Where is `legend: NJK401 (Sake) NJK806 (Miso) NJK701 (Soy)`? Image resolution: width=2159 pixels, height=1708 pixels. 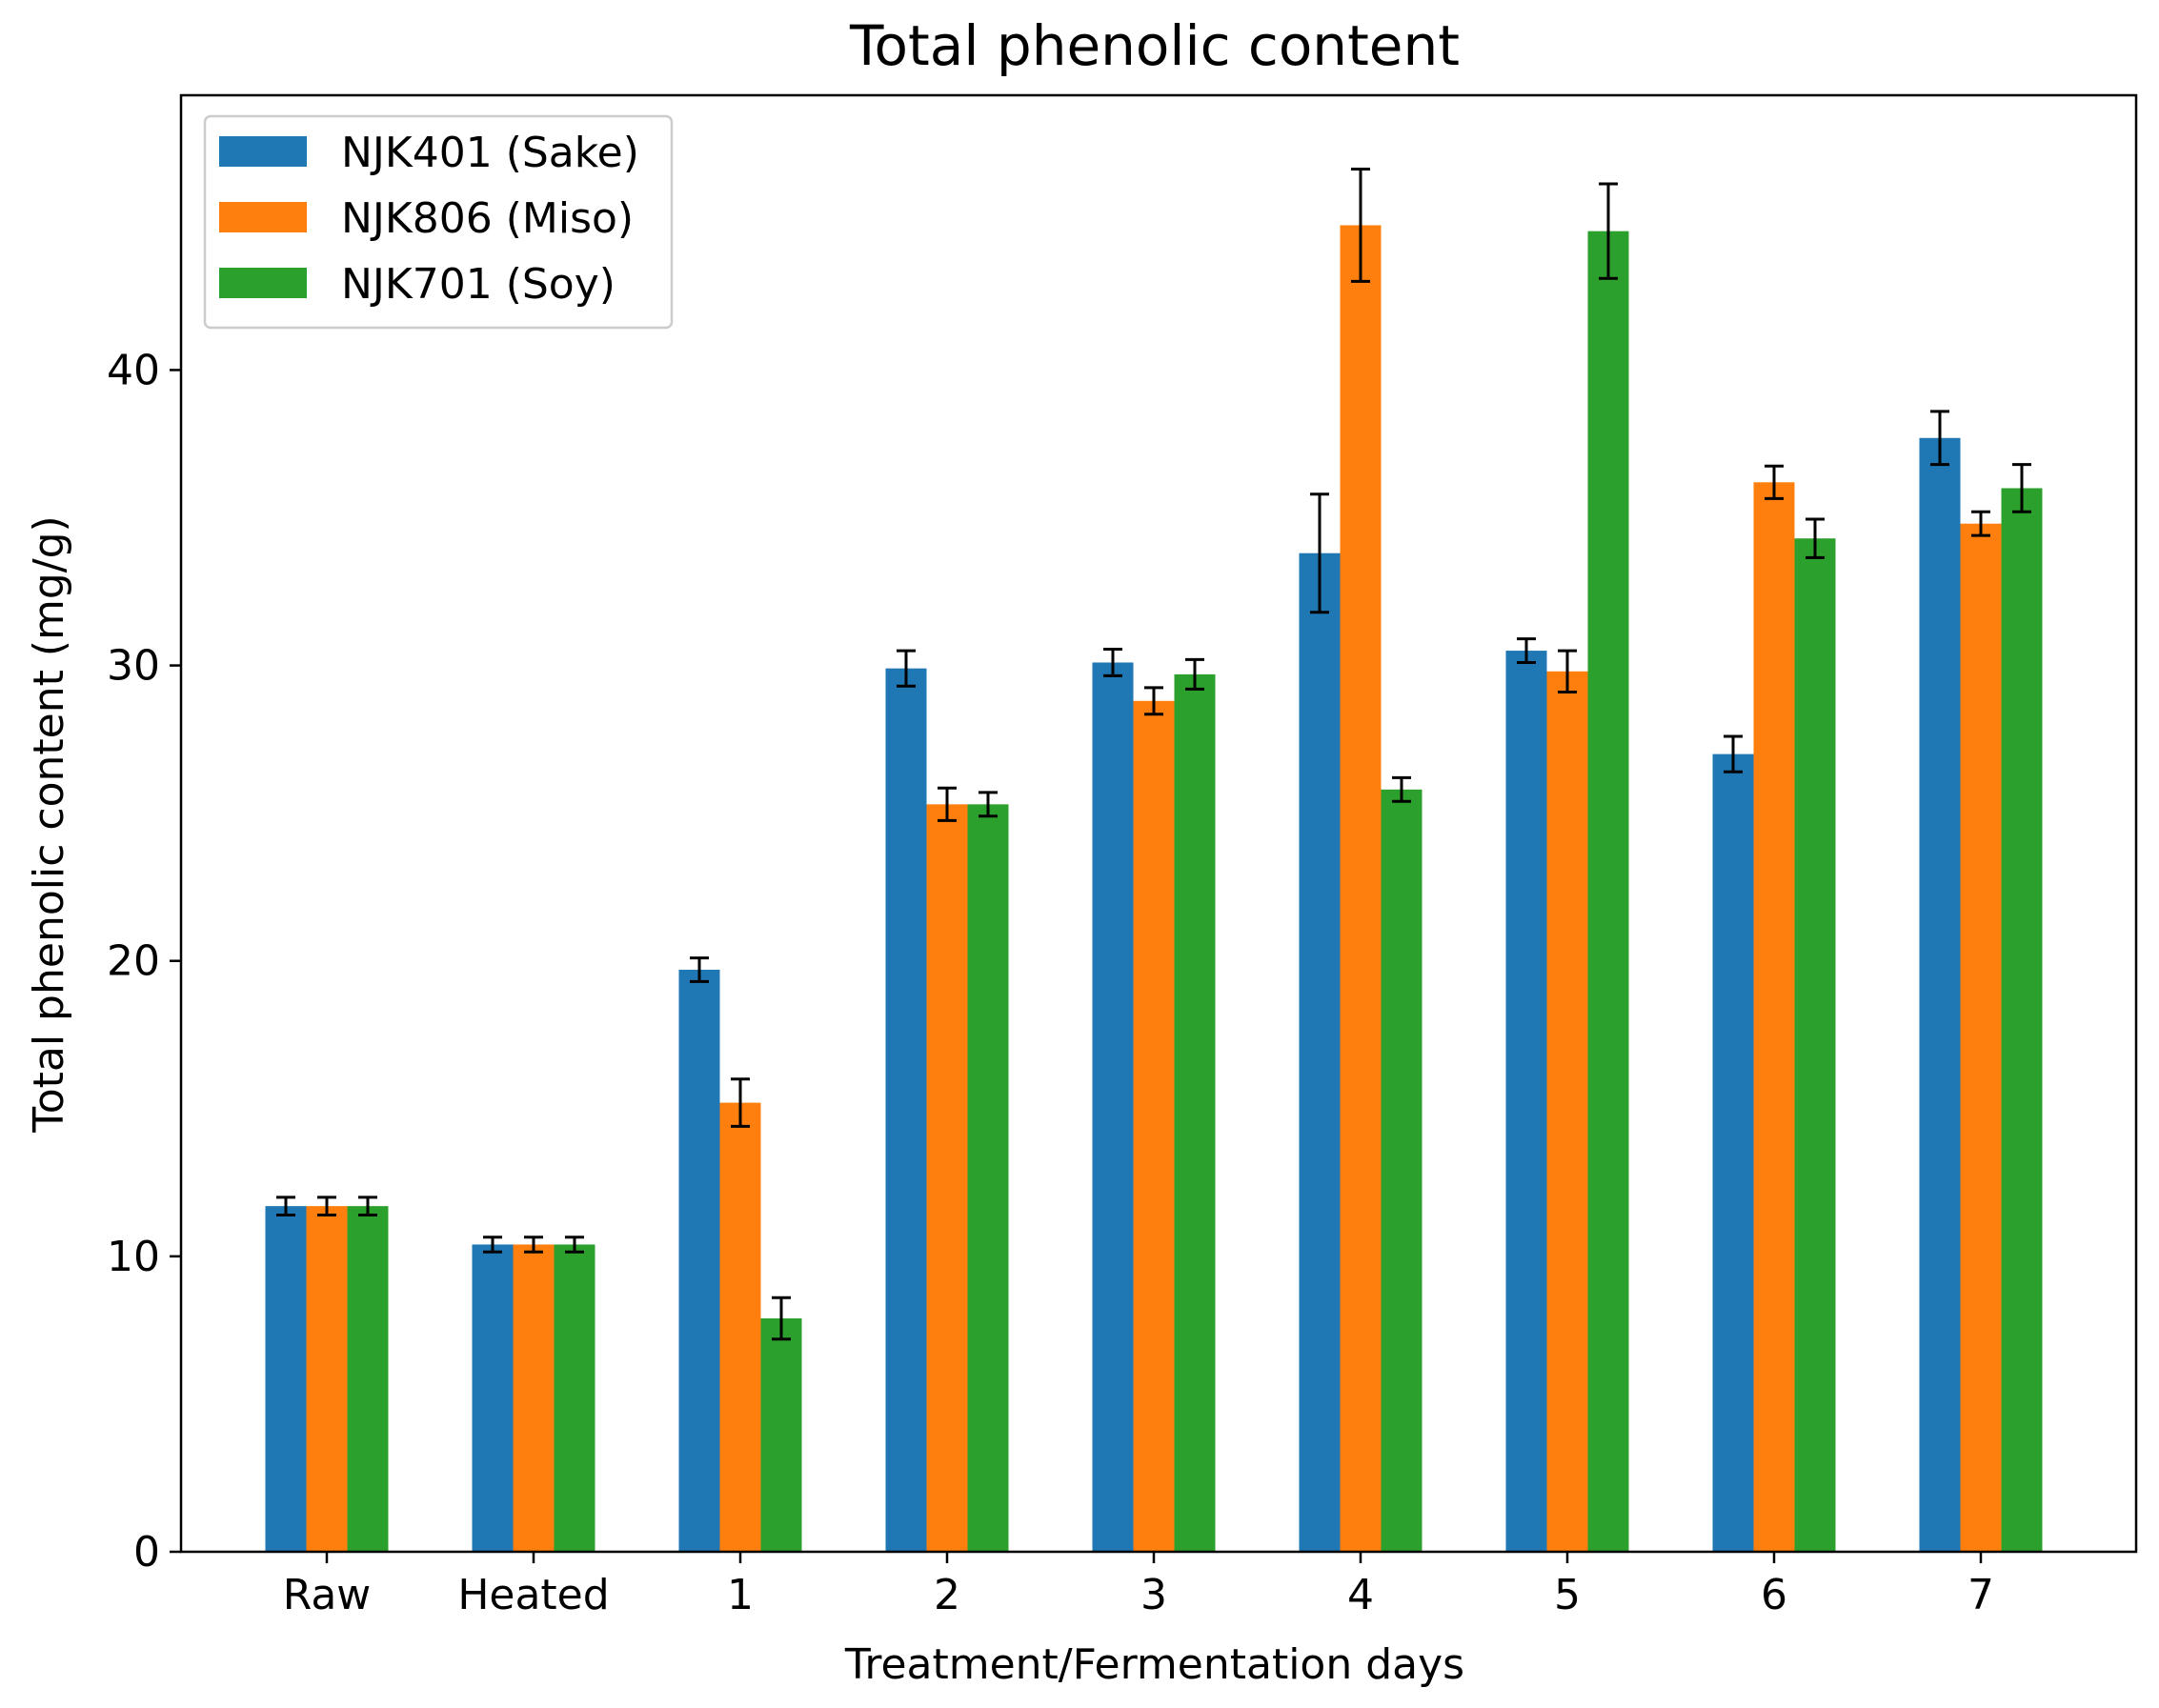 legend: NJK401 (Sake) NJK806 (Miso) NJK701 (Soy) is located at coordinates (438, 222).